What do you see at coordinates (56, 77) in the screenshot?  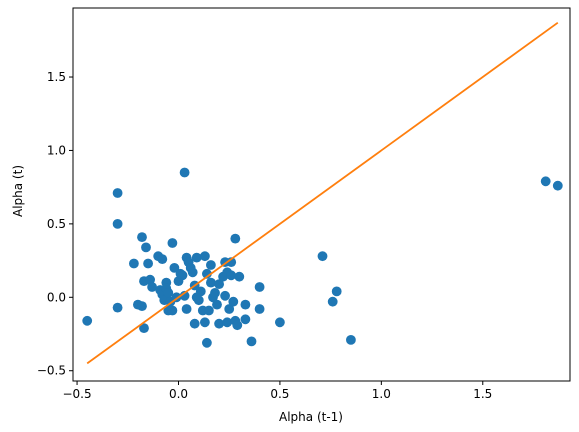 I see `y-tick-label: 1.5` at bounding box center [56, 77].